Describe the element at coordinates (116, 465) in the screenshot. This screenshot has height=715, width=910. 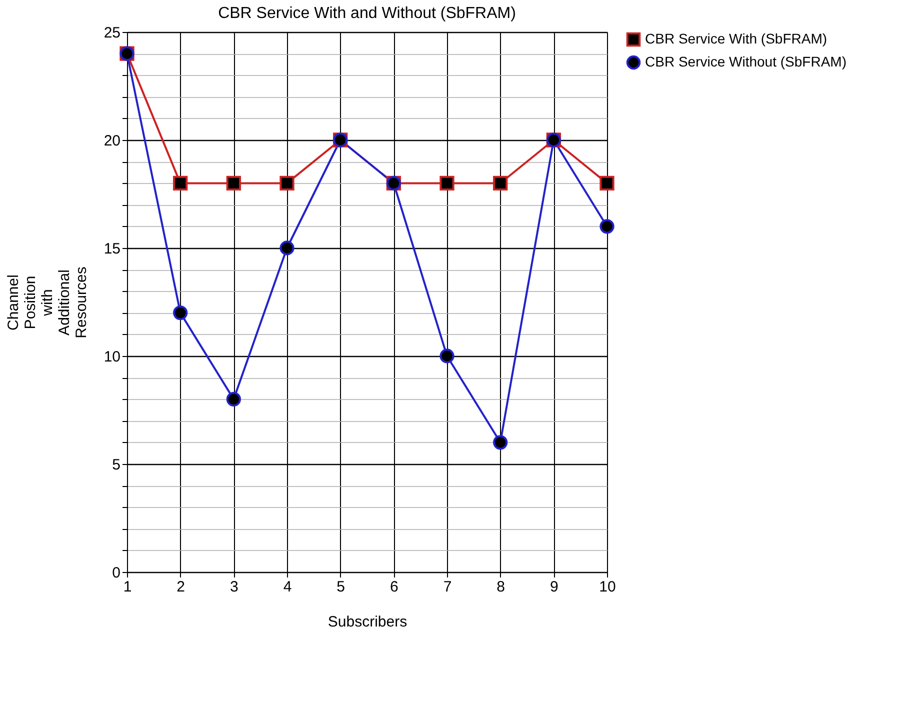
I see `y-tick-label: 5` at that location.